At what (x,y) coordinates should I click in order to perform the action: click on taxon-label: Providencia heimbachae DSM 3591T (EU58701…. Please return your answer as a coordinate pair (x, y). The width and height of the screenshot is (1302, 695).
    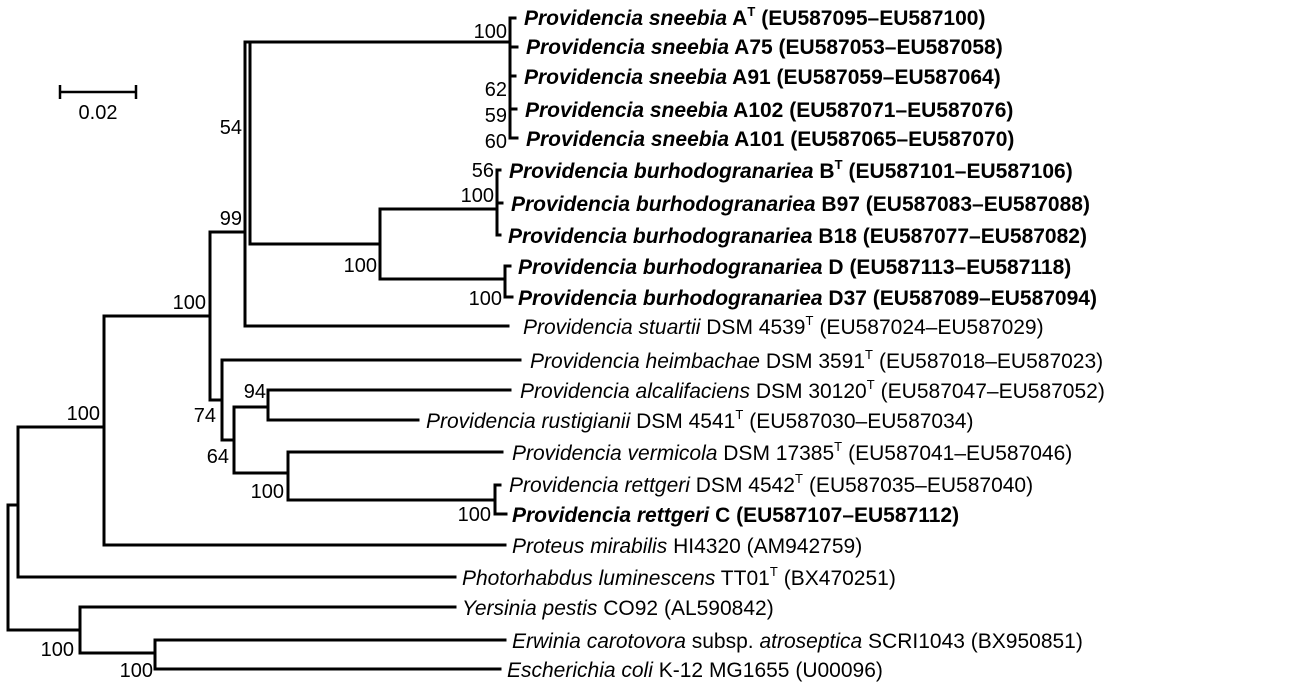
    Looking at the image, I should click on (816, 360).